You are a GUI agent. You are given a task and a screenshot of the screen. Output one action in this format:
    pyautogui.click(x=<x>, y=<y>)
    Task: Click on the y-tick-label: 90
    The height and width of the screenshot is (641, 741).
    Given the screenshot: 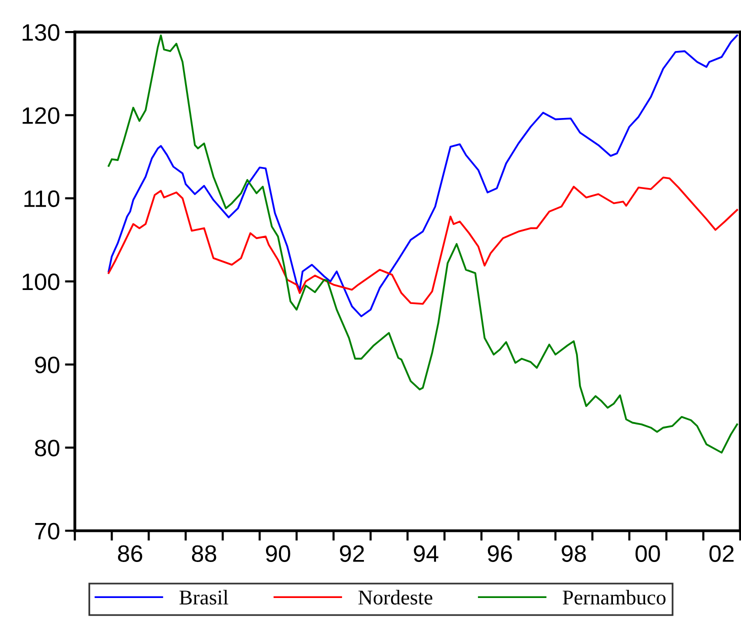 What is the action you would take?
    pyautogui.click(x=47, y=365)
    